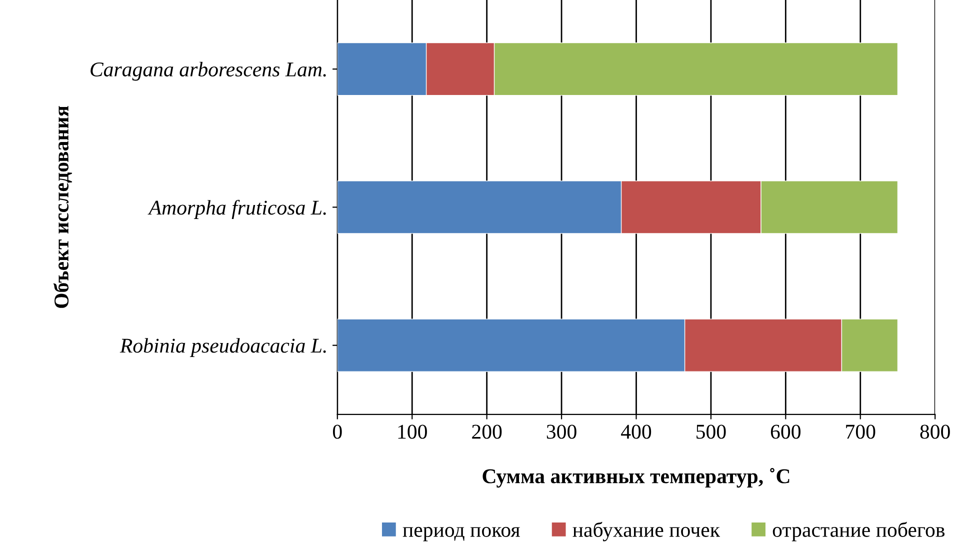 The image size is (964, 560). Describe the element at coordinates (636, 478) in the screenshot. I see `x-axis-title: Сумма активных температур, ˚С` at that location.